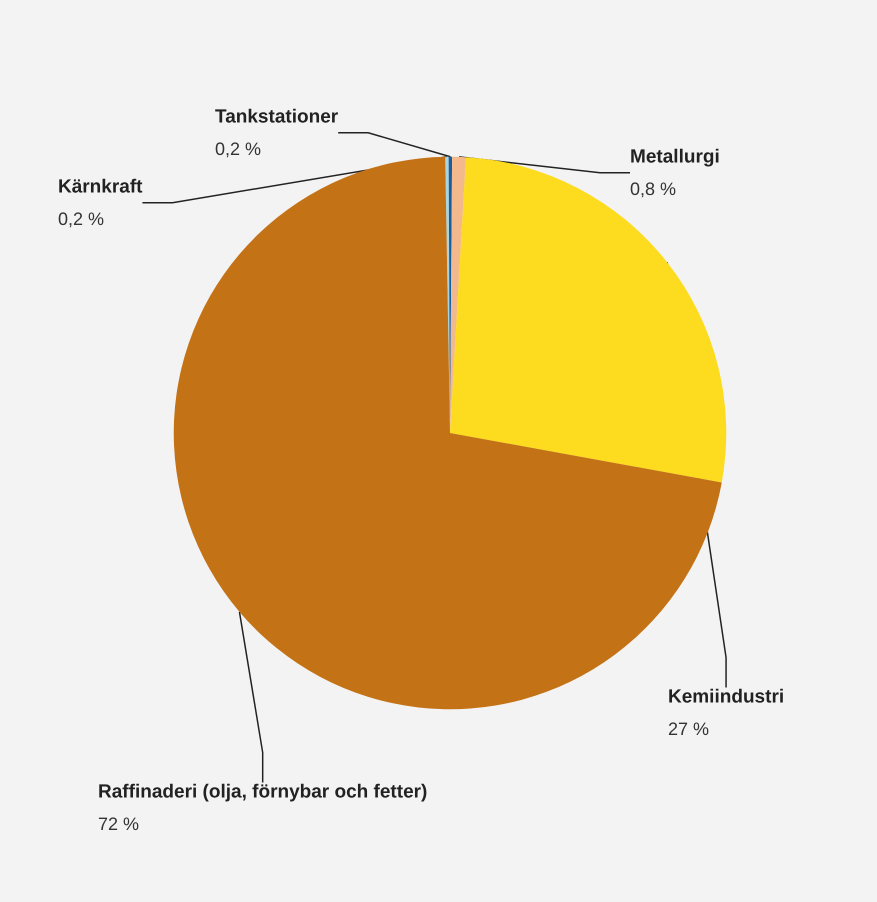 This screenshot has width=877, height=902. Describe the element at coordinates (726, 697) in the screenshot. I see `slice-label: Kemiindustri` at that location.